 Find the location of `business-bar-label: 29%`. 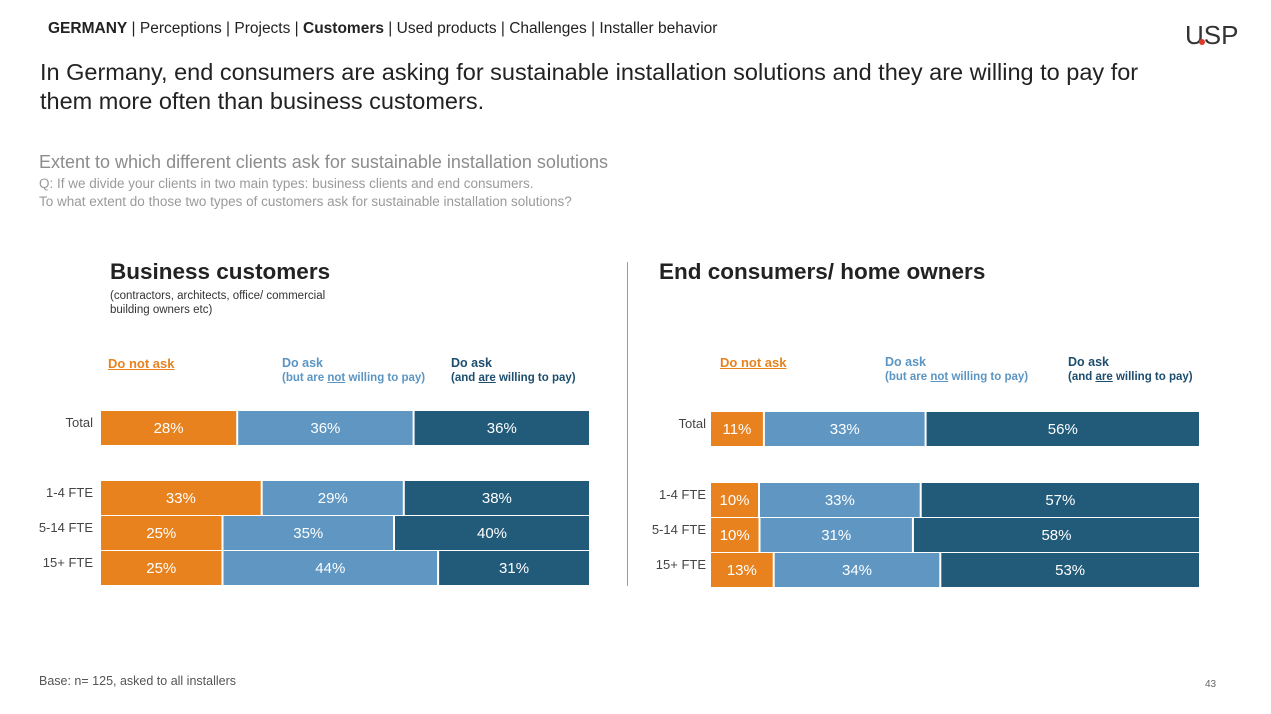

business-bar-label: 29% is located at coordinates (333, 498).